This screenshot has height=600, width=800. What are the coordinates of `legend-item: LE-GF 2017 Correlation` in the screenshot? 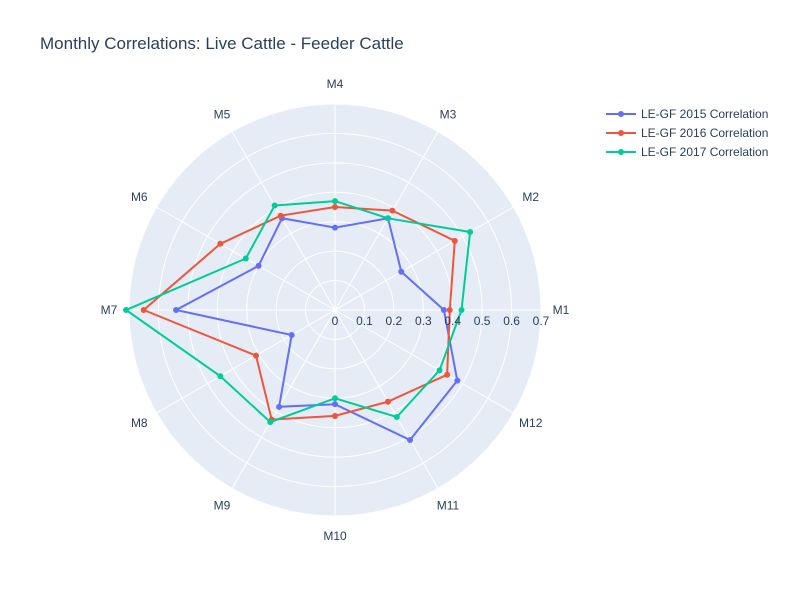 It's located at (687, 151).